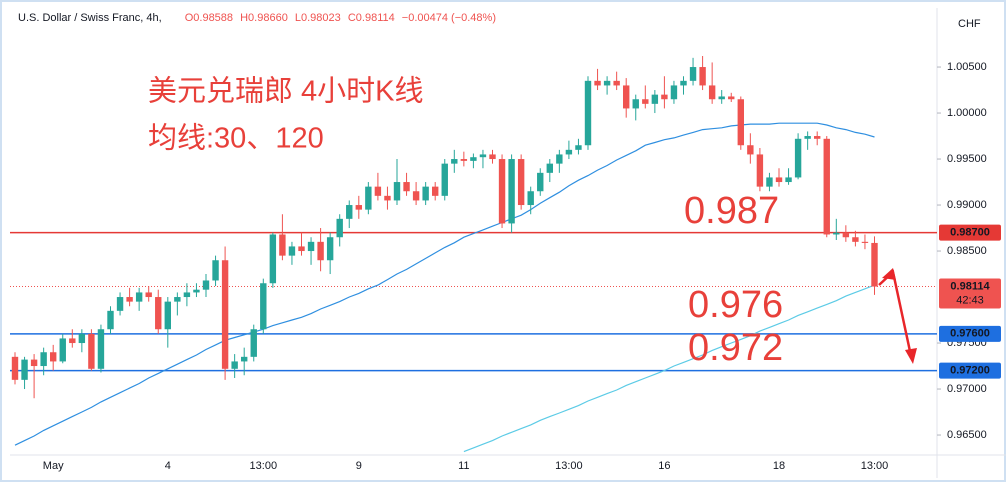 Image resolution: width=1006 pixels, height=482 pixels. I want to click on x-tick-label: 11, so click(463, 466).